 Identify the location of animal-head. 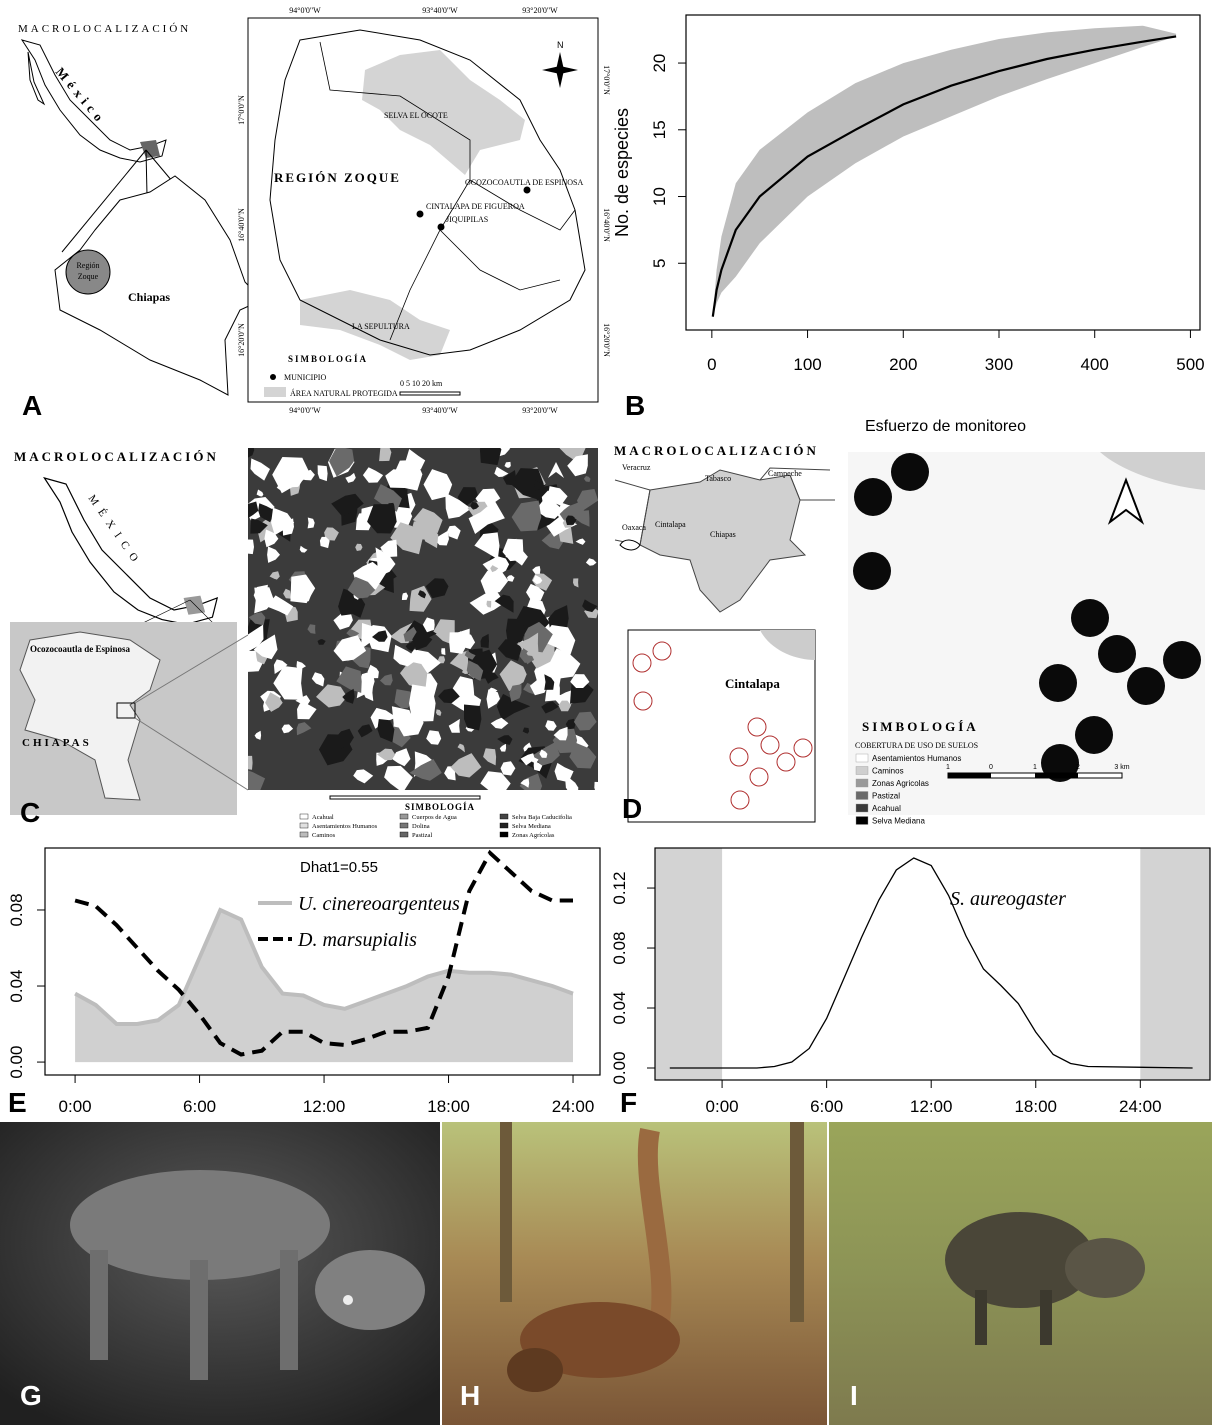
(535, 1370).